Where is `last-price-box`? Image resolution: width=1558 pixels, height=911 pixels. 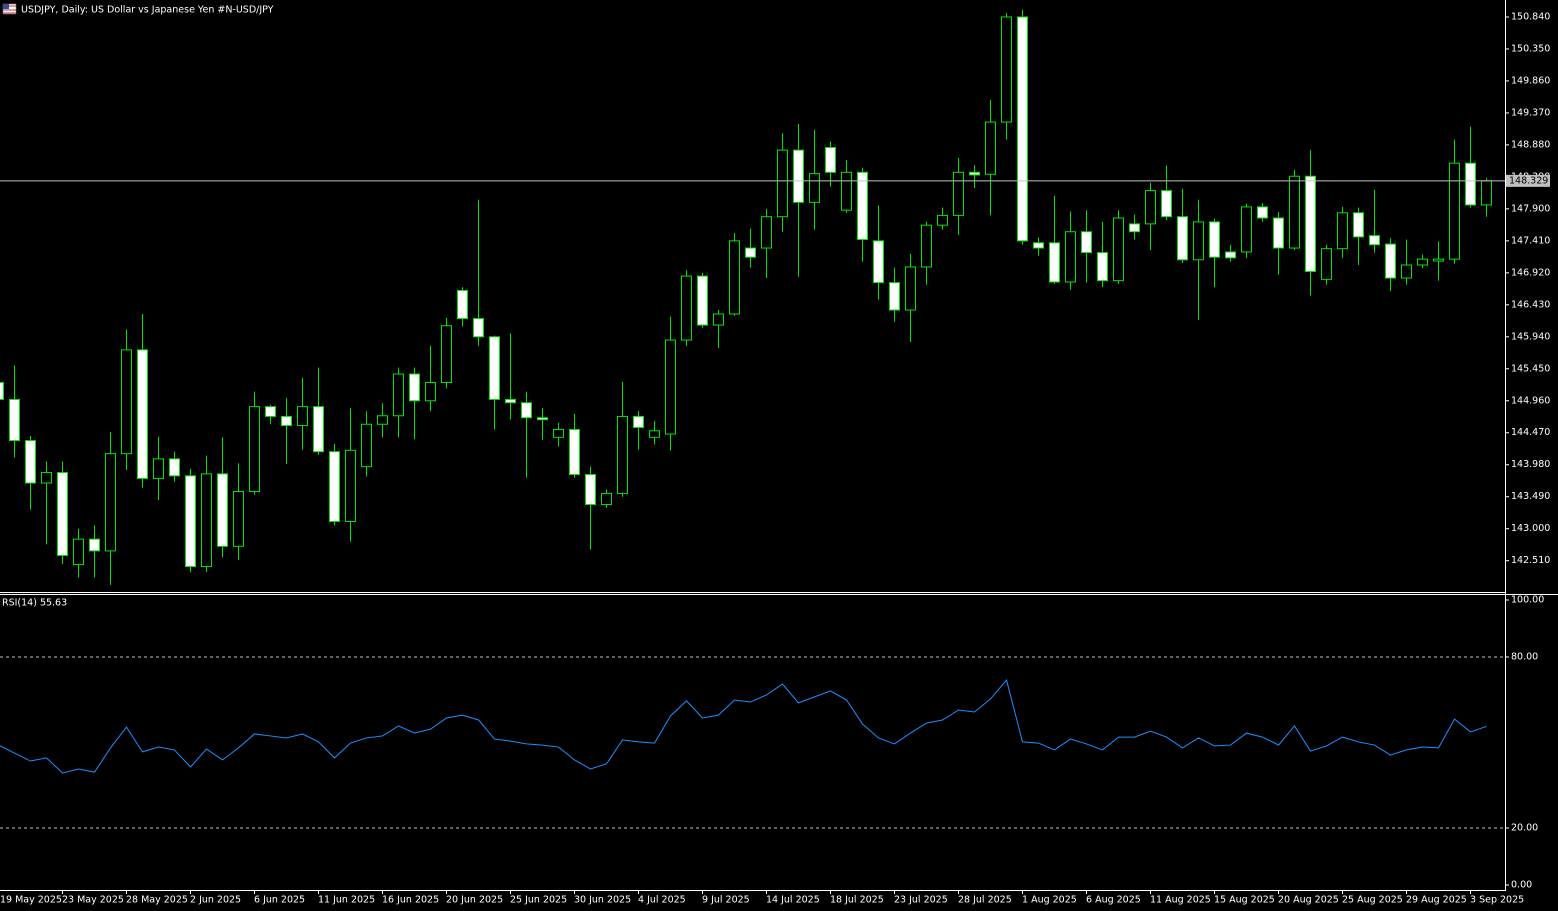
last-price-box is located at coordinates (1528, 180).